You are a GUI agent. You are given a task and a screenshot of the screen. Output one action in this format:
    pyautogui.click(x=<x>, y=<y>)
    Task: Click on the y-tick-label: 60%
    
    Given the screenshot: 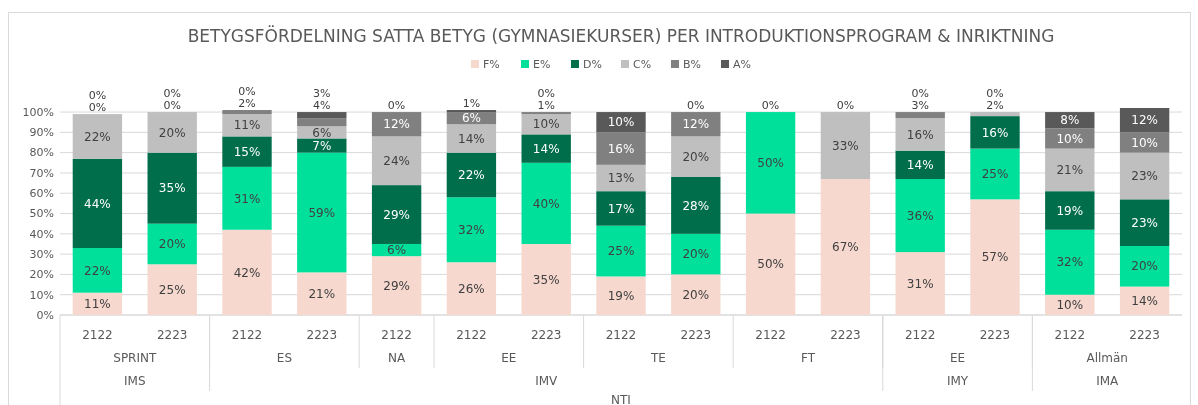 What is the action you would take?
    pyautogui.click(x=41, y=194)
    